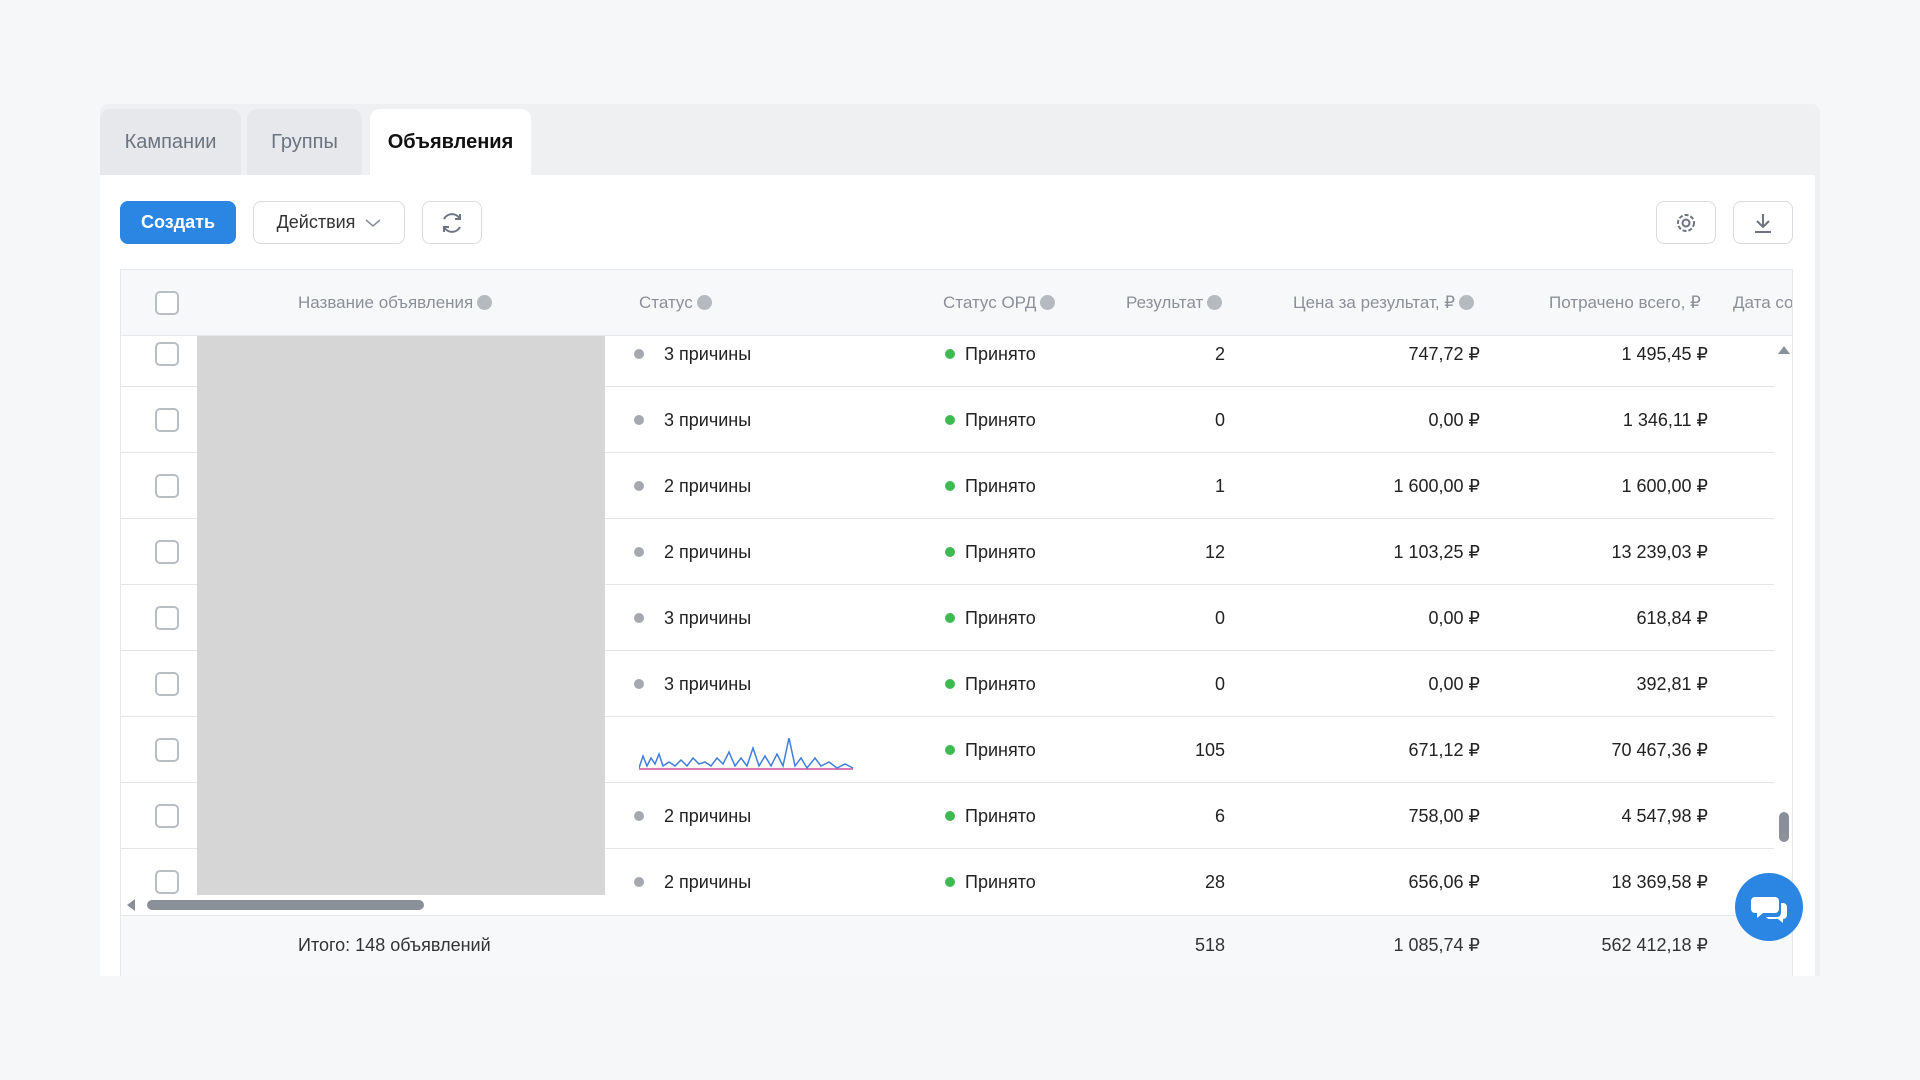 Image resolution: width=1920 pixels, height=1080 pixels. Describe the element at coordinates (1784, 620) in the screenshot. I see `vertical-scrollbar` at that location.